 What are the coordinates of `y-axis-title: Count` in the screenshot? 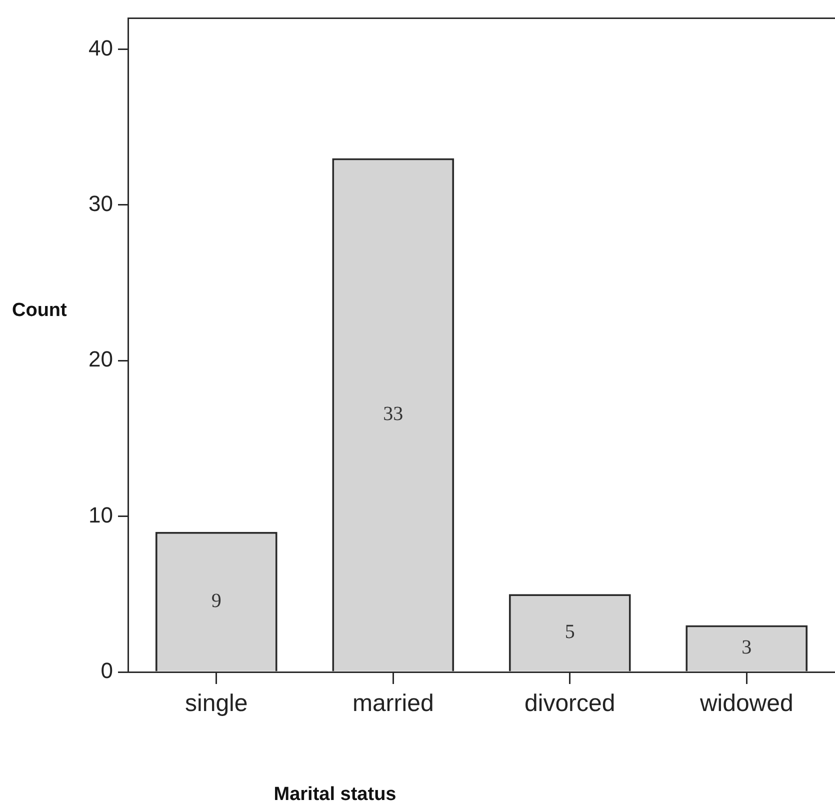 It's located at (39, 311).